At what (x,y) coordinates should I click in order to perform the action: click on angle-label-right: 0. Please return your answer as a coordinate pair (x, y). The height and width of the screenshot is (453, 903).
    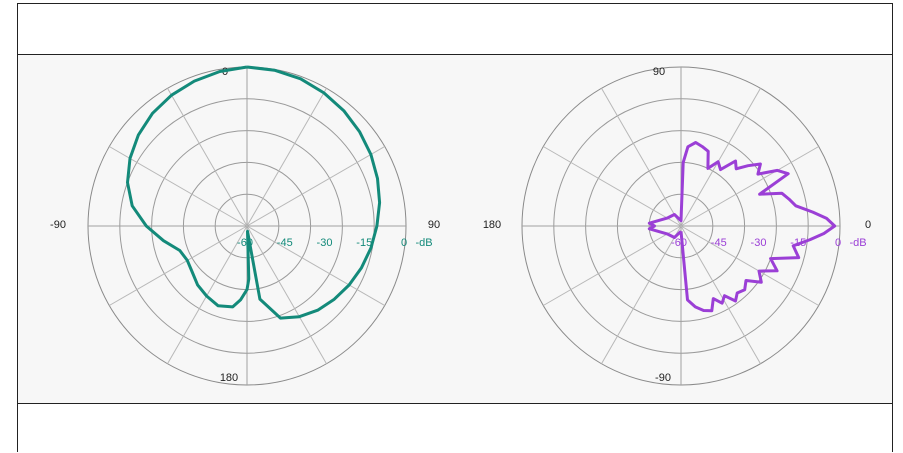
    Looking at the image, I should click on (868, 225).